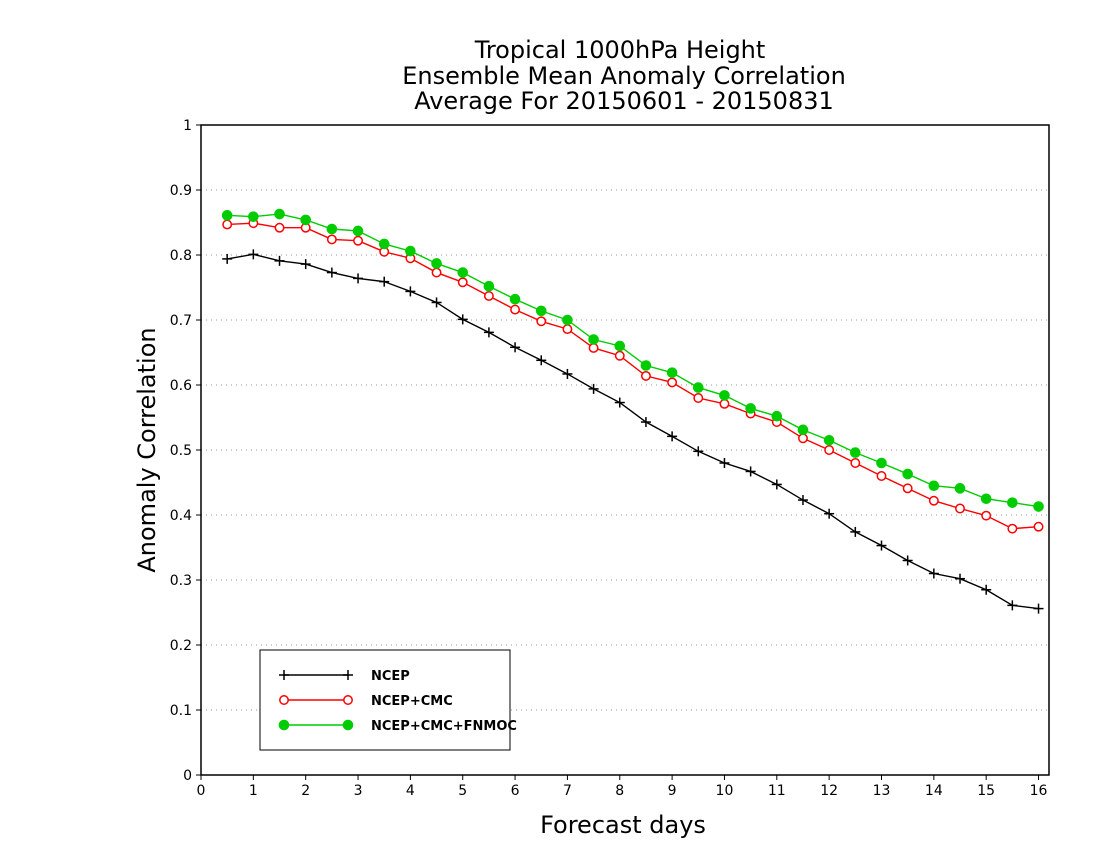 This screenshot has width=1100, height=850. Describe the element at coordinates (181, 581) in the screenshot. I see `y-tick-label: 0.3` at that location.